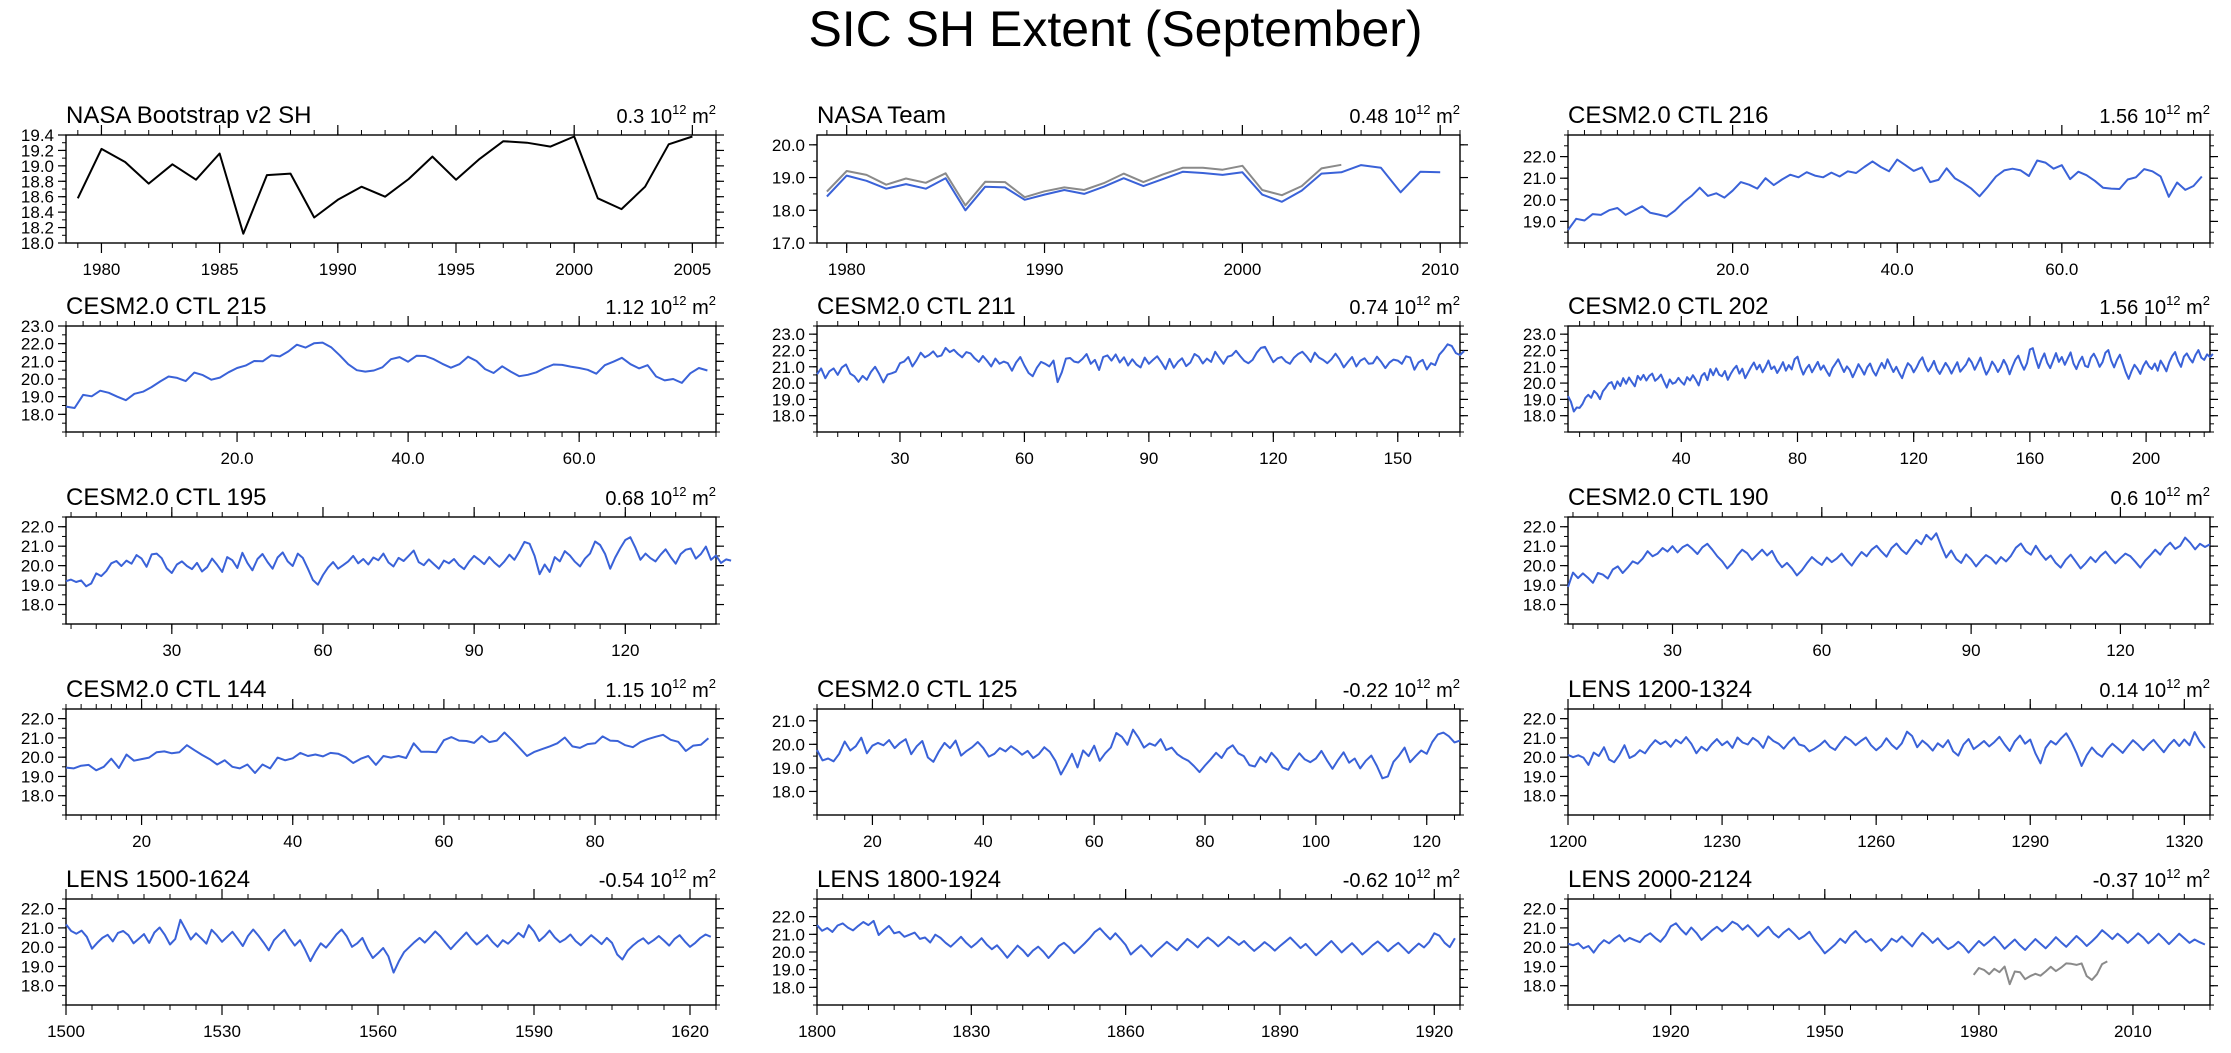 Image resolution: width=2231 pixels, height=1053 pixels. I want to click on trend-label: 0.74 1012 m2, so click(1404, 306).